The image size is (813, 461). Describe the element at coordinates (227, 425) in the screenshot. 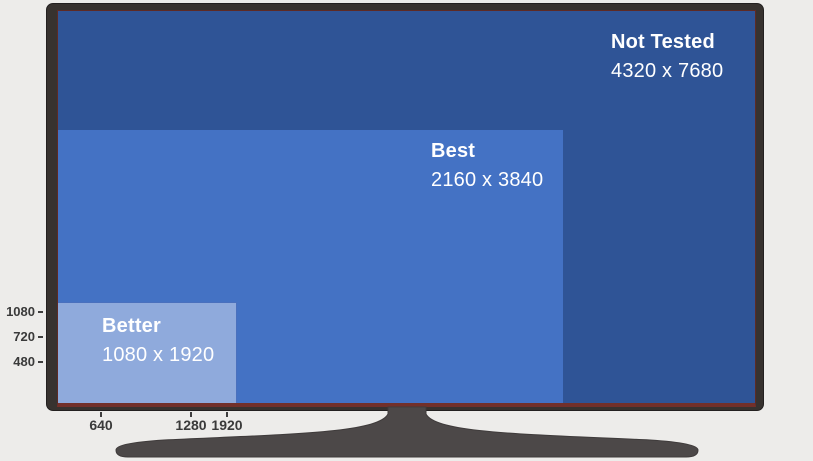

I see `x-tick-1920: 1920` at that location.